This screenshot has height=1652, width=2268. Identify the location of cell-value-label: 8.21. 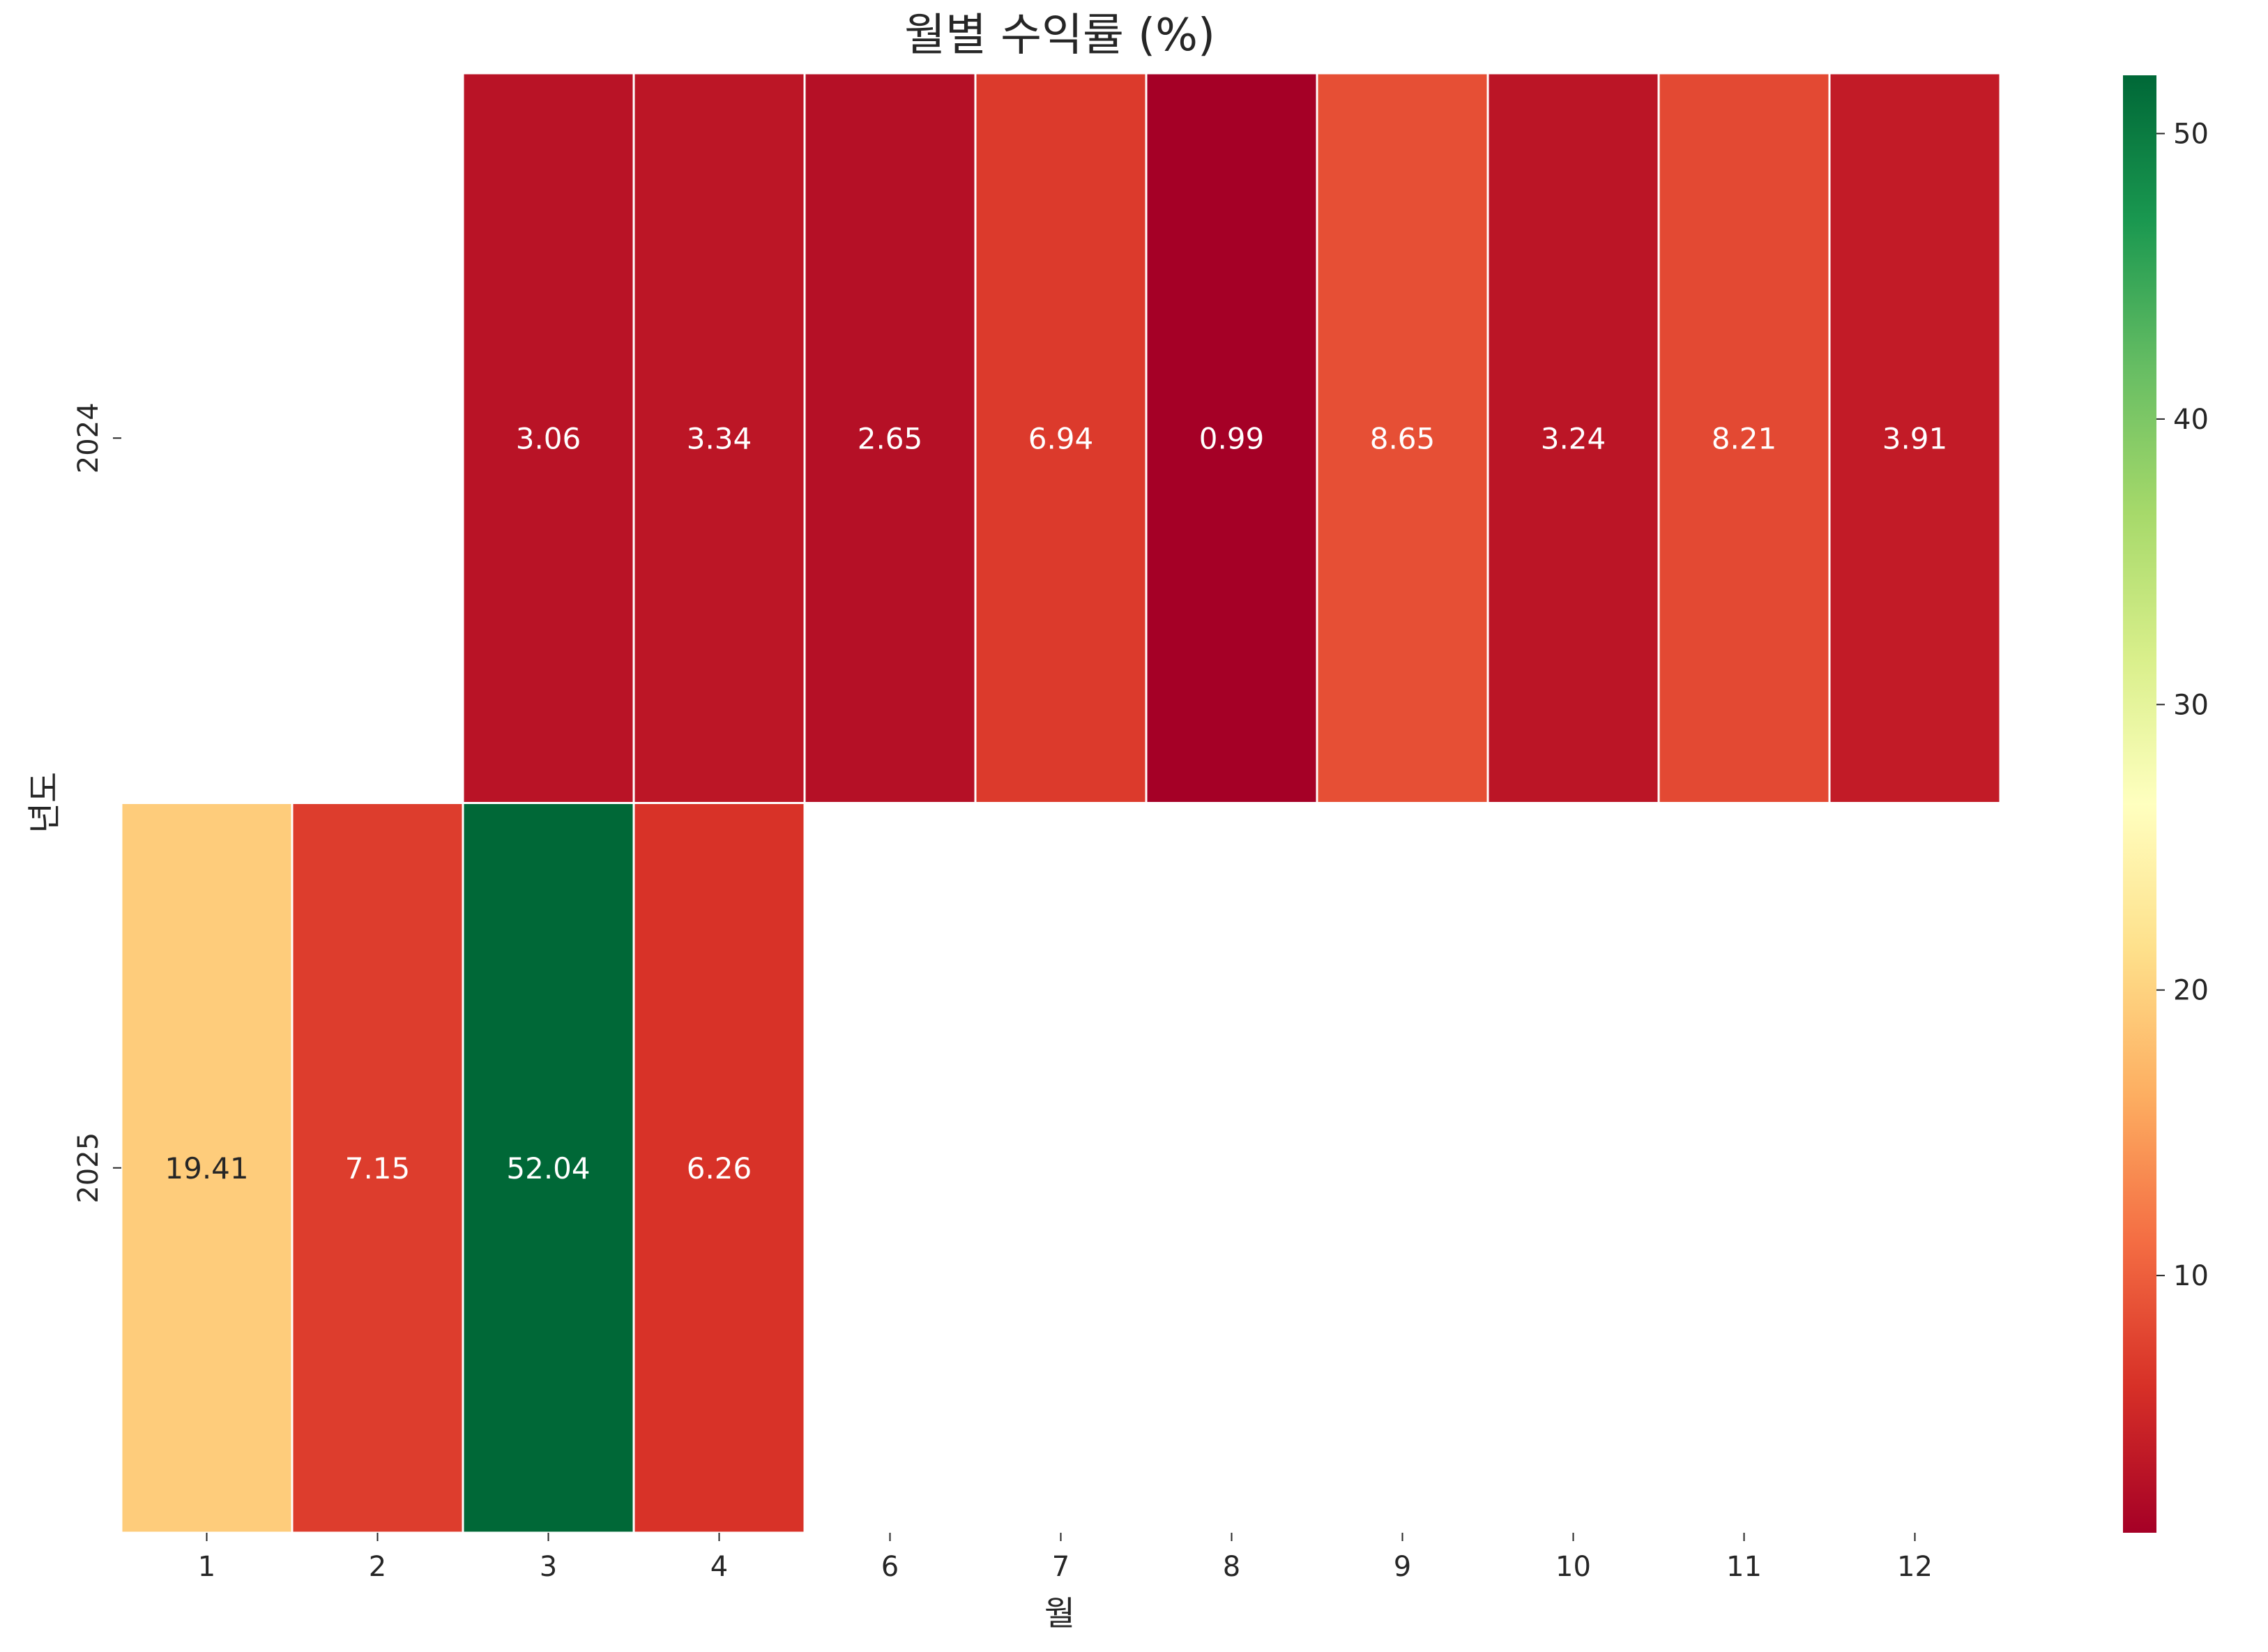
(1744, 438).